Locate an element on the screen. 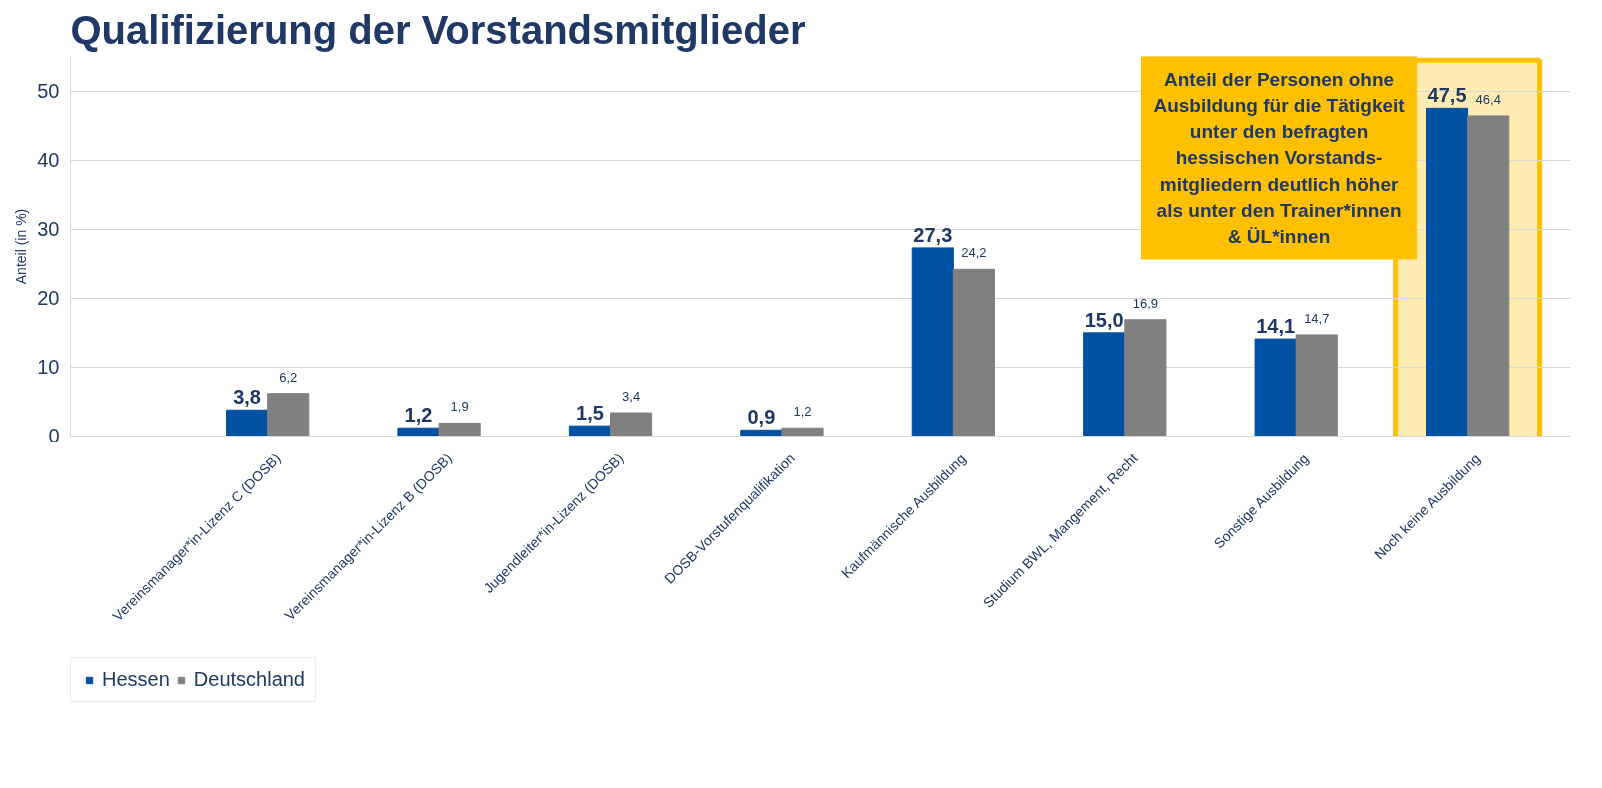 The image size is (1602, 788). data-label: 16,9 is located at coordinates (1145, 303).